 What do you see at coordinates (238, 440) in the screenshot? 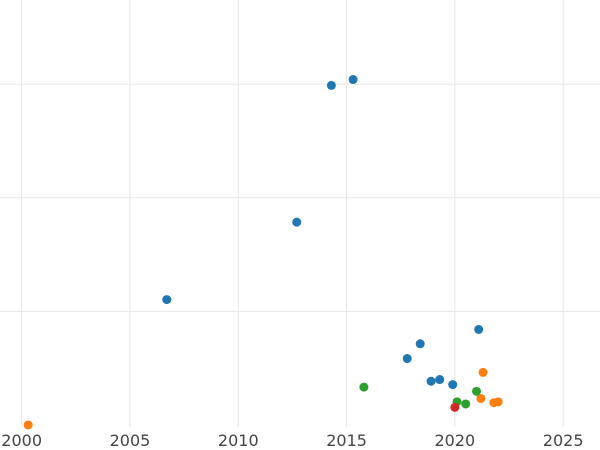
I see `x-tick-label-2010: 2010` at bounding box center [238, 440].